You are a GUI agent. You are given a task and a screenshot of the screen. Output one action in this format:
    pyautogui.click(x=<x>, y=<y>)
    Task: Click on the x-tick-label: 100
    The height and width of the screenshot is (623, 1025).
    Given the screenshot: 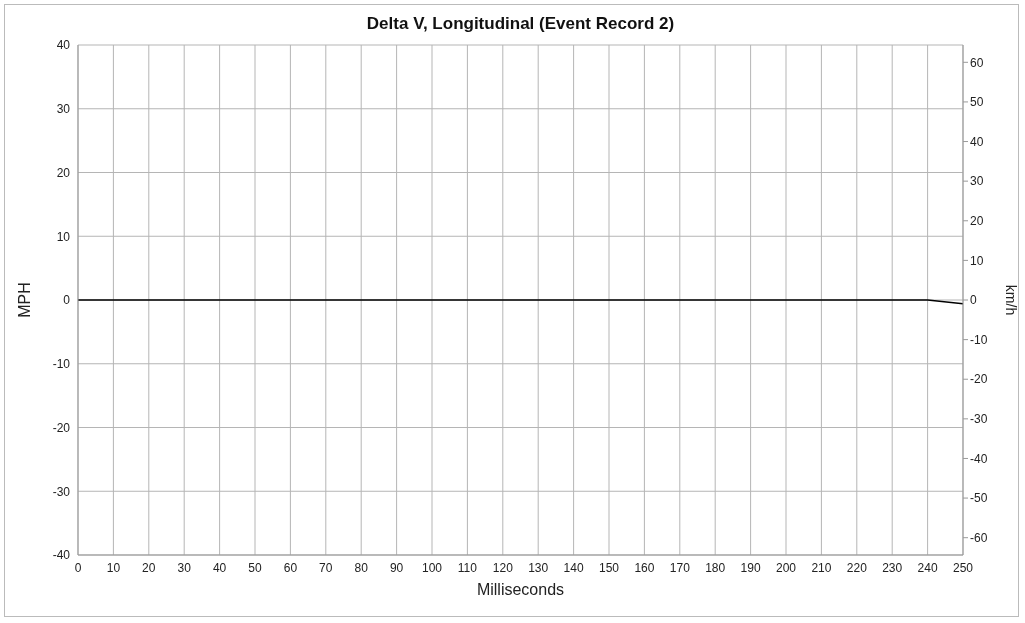 What is the action you would take?
    pyautogui.click(x=432, y=567)
    